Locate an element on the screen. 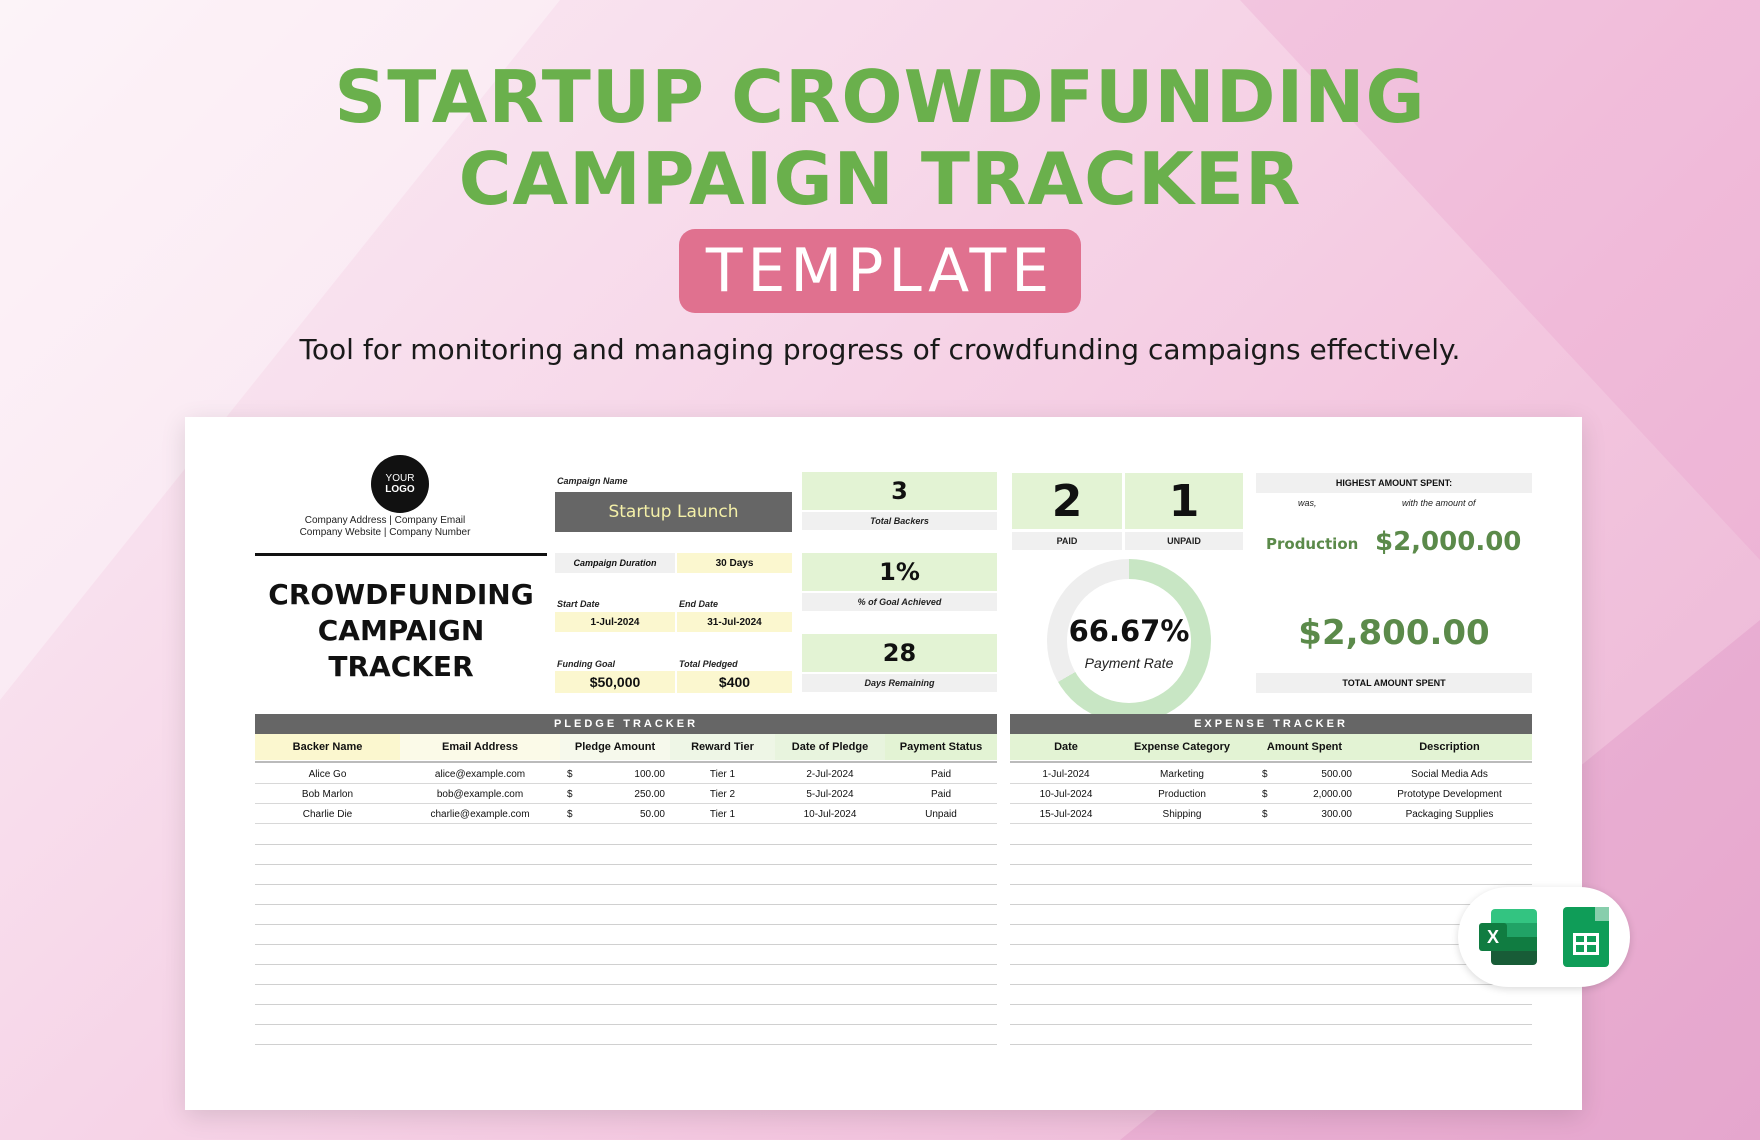 The height and width of the screenshot is (1140, 1760). sheet-title: CROWDFUNDING CAMPAIGN TRACKER is located at coordinates (401, 631).